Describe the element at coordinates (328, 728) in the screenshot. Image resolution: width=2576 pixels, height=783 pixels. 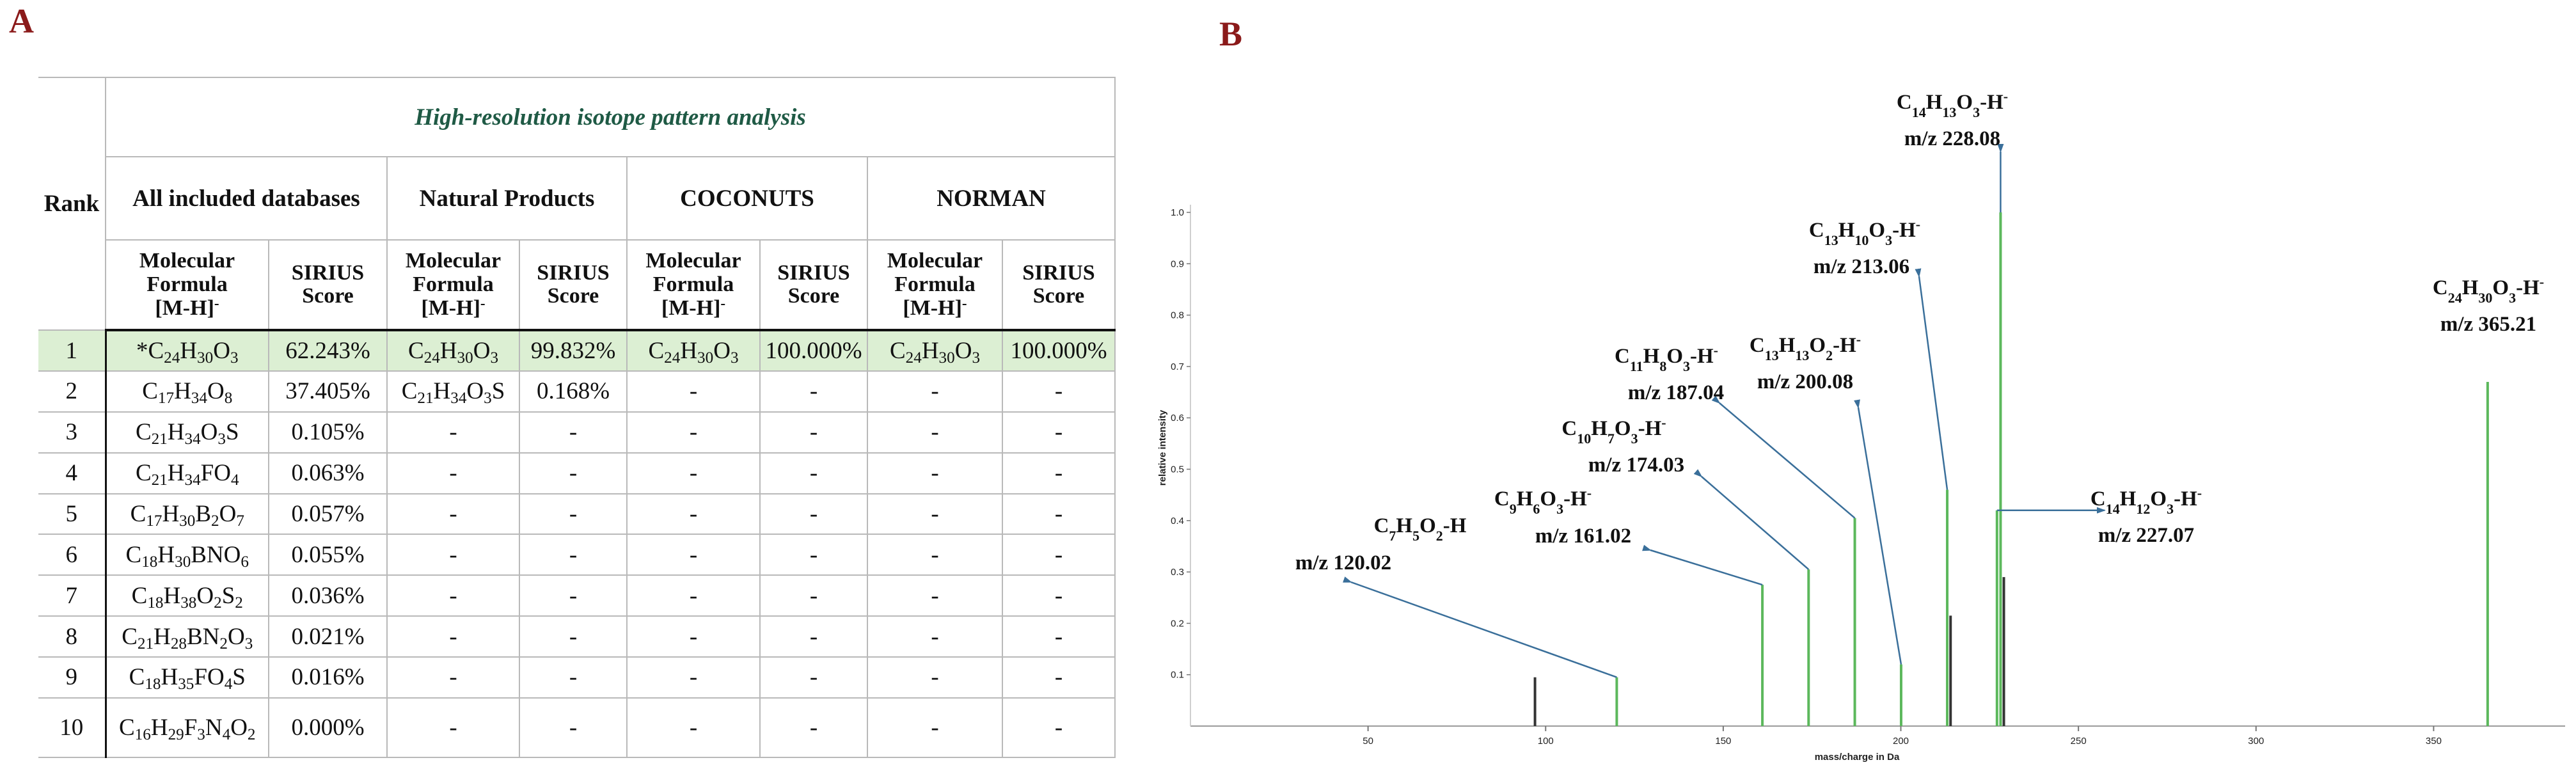
I see `score-cell: 0.000%` at that location.